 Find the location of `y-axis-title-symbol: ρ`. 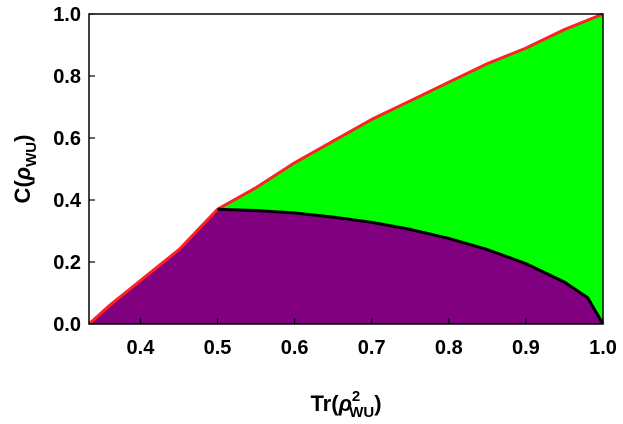

y-axis-title-symbol: ρ is located at coordinates (22, 174).